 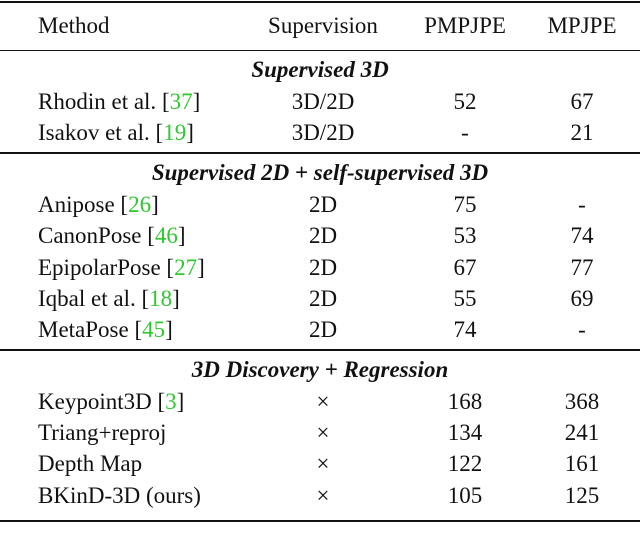 What do you see at coordinates (582, 495) in the screenshot?
I see `value-cell: 125` at bounding box center [582, 495].